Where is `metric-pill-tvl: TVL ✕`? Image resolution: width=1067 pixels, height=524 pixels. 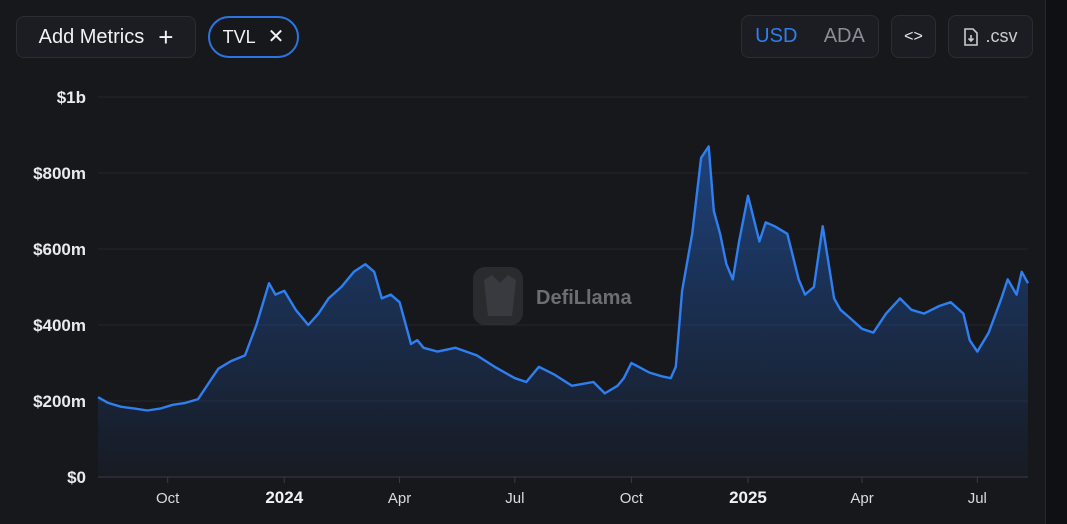 metric-pill-tvl: TVL ✕ is located at coordinates (253, 37).